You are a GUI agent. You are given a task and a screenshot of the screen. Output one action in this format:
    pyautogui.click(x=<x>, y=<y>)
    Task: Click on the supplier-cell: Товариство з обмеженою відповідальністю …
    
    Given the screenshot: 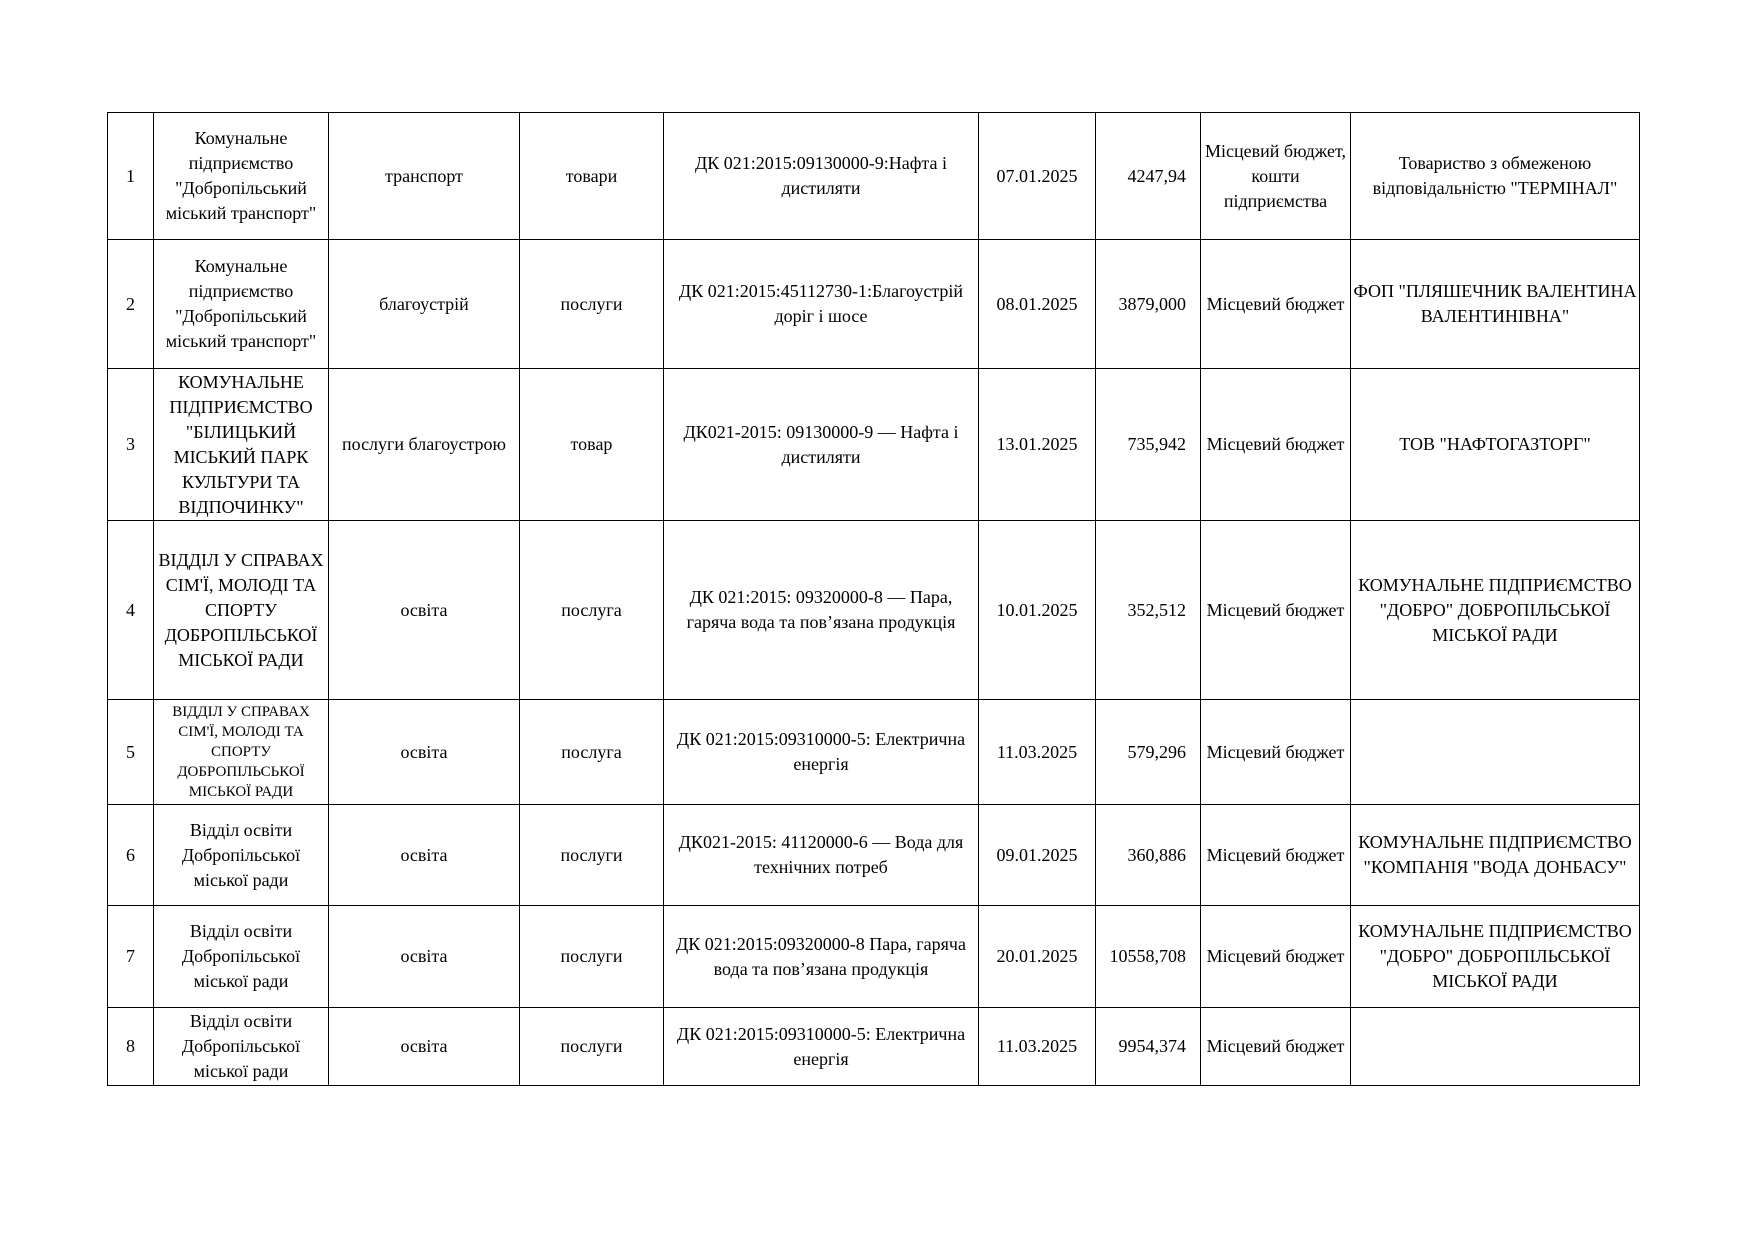 What is the action you would take?
    pyautogui.click(x=1495, y=176)
    